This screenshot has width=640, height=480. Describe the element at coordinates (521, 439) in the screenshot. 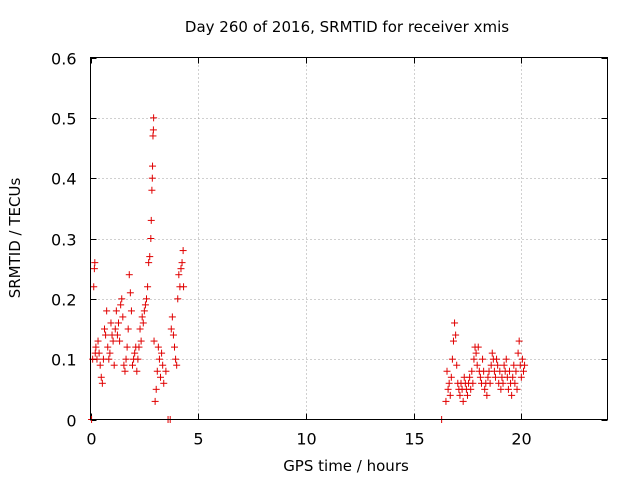

I see `x-tick-label: 20` at that location.